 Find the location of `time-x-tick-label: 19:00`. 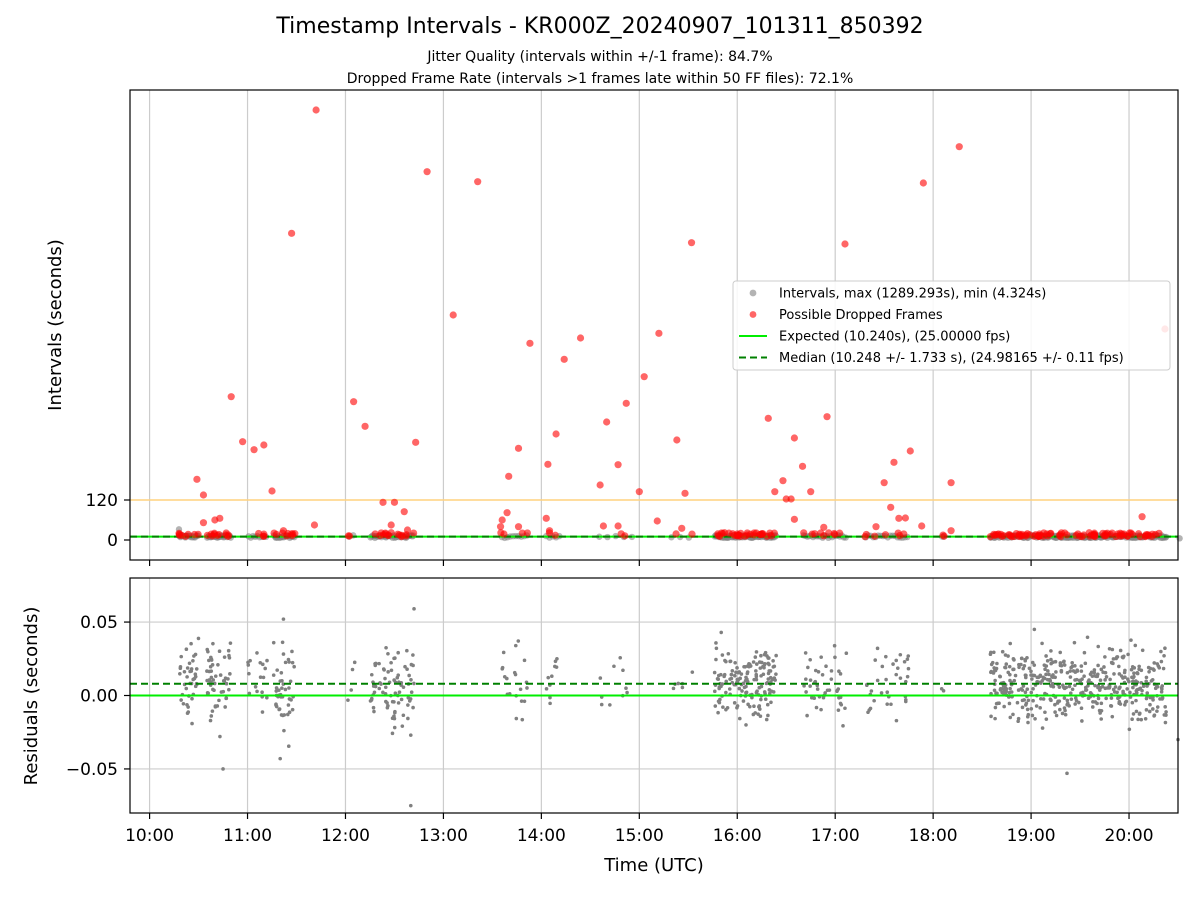

time-x-tick-label: 19:00 is located at coordinates (1031, 836).